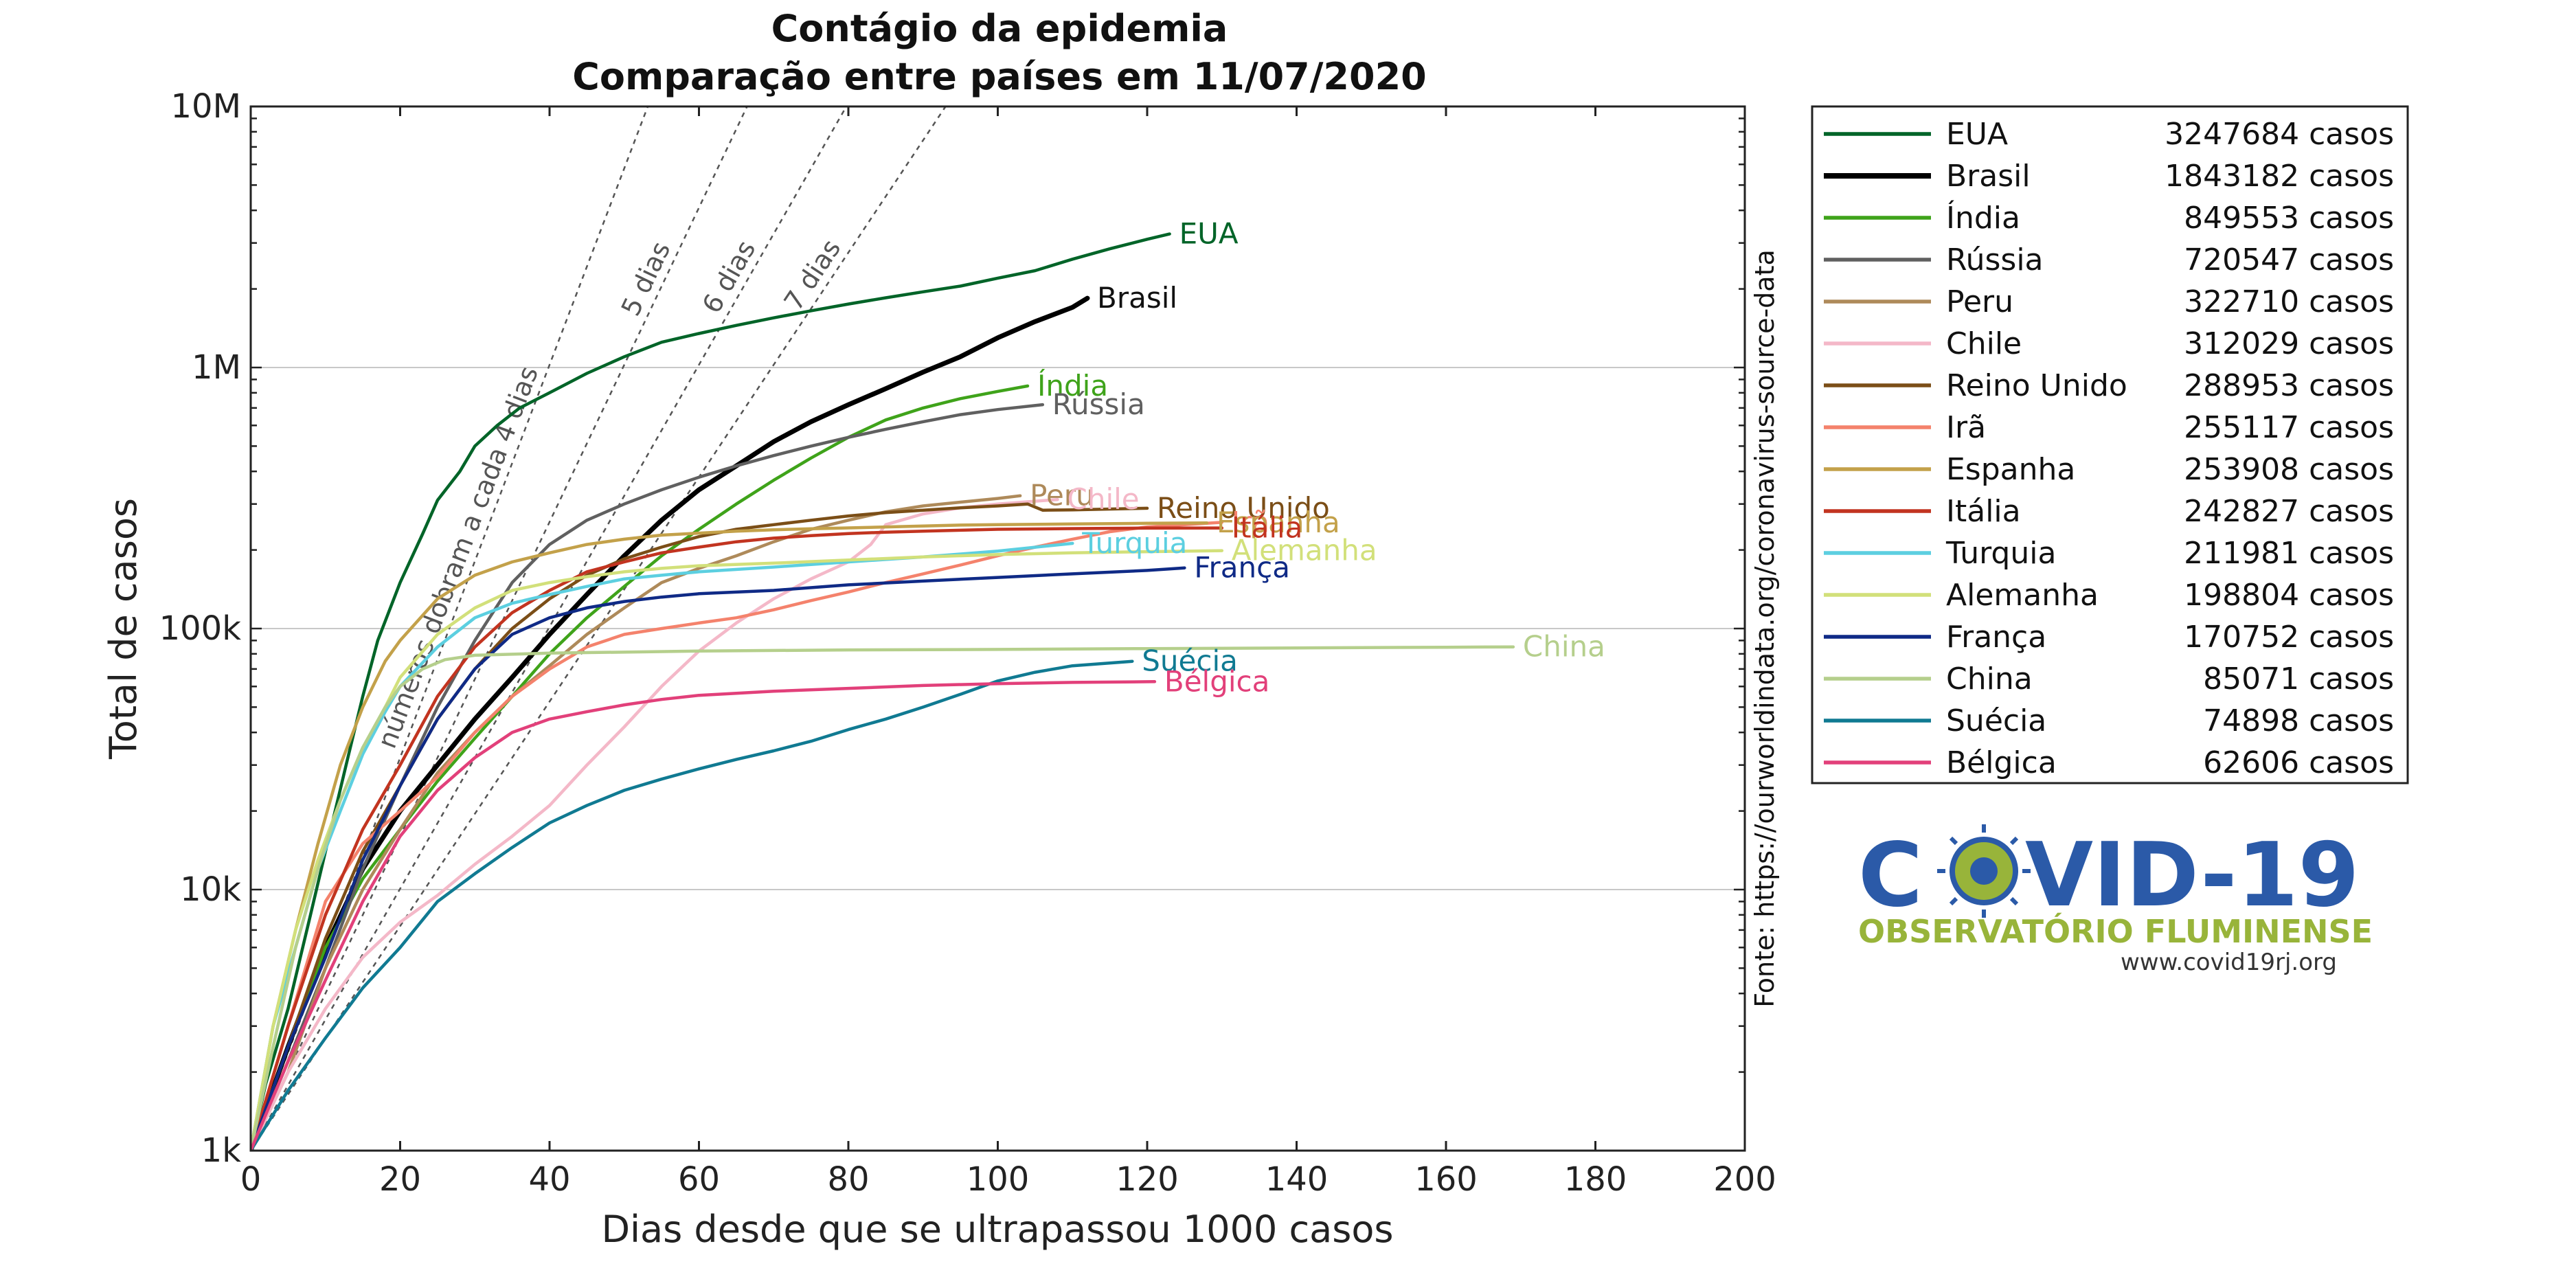 Image resolution: width=2576 pixels, height=1288 pixels. What do you see at coordinates (1137, 298) in the screenshot?
I see `series-end-label: Brasil` at bounding box center [1137, 298].